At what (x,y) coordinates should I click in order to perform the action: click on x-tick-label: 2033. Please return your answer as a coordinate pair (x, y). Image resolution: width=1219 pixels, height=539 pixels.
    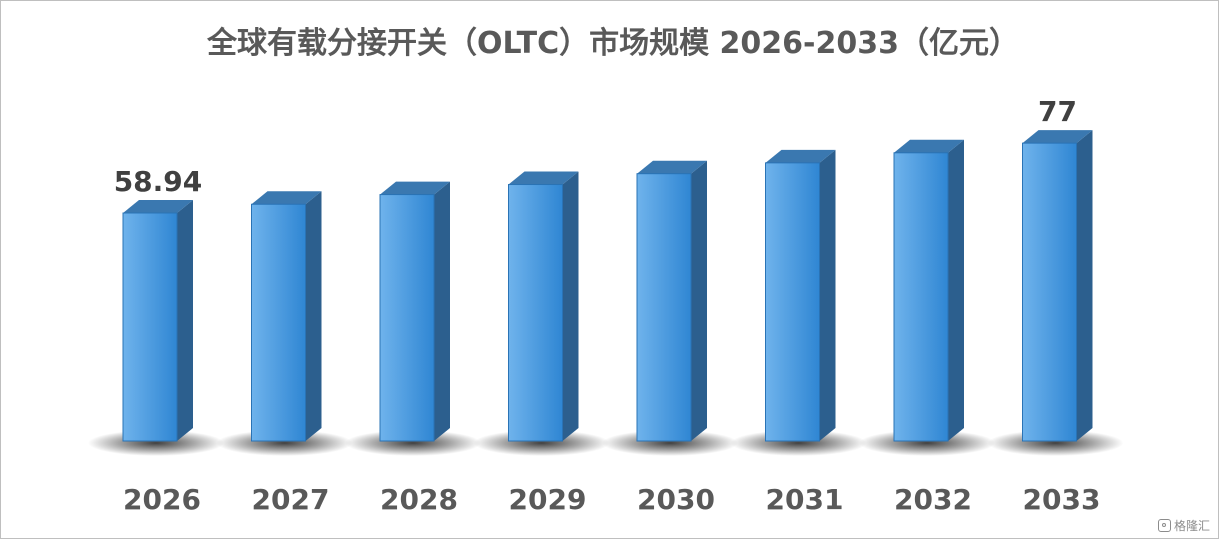
    Looking at the image, I should click on (1062, 499).